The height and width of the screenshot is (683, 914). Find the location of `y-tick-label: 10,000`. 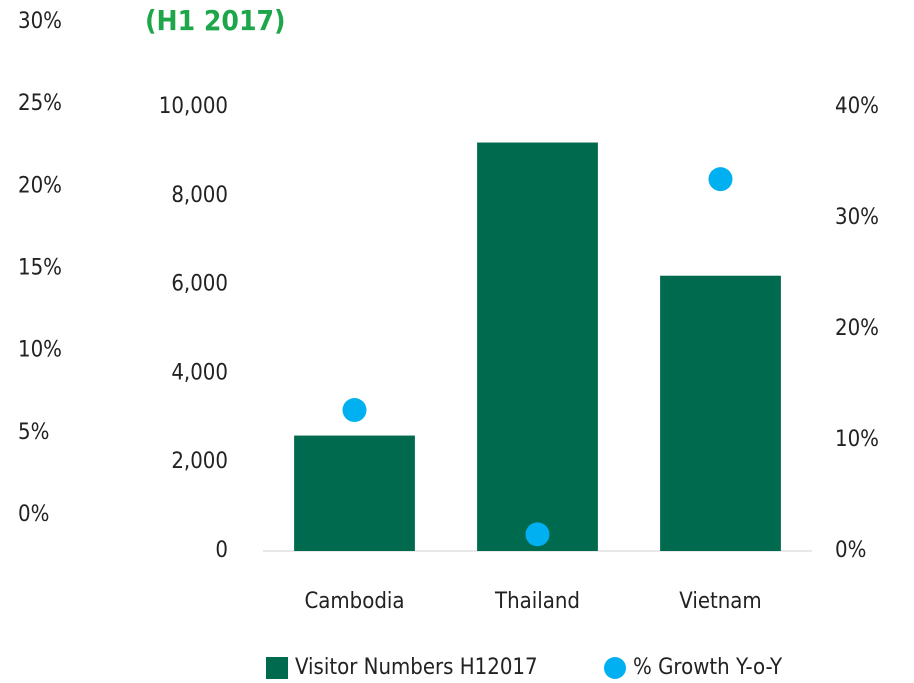

y-tick-label: 10,000 is located at coordinates (193, 106).